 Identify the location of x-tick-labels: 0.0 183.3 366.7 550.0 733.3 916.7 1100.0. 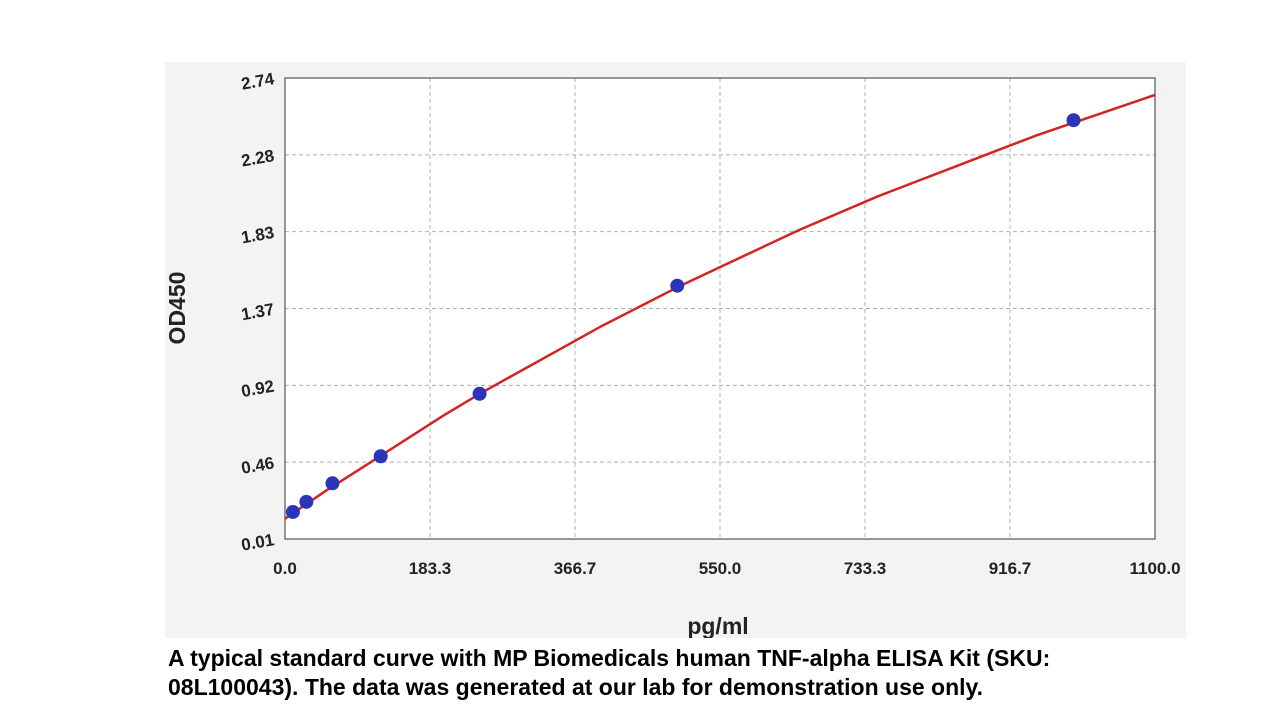
(726, 568).